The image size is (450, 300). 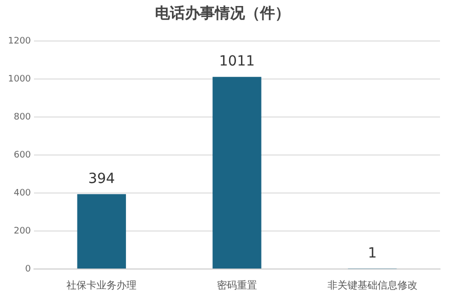 I want to click on chart-title: 电话办事情况（件）, so click(x=222, y=13).